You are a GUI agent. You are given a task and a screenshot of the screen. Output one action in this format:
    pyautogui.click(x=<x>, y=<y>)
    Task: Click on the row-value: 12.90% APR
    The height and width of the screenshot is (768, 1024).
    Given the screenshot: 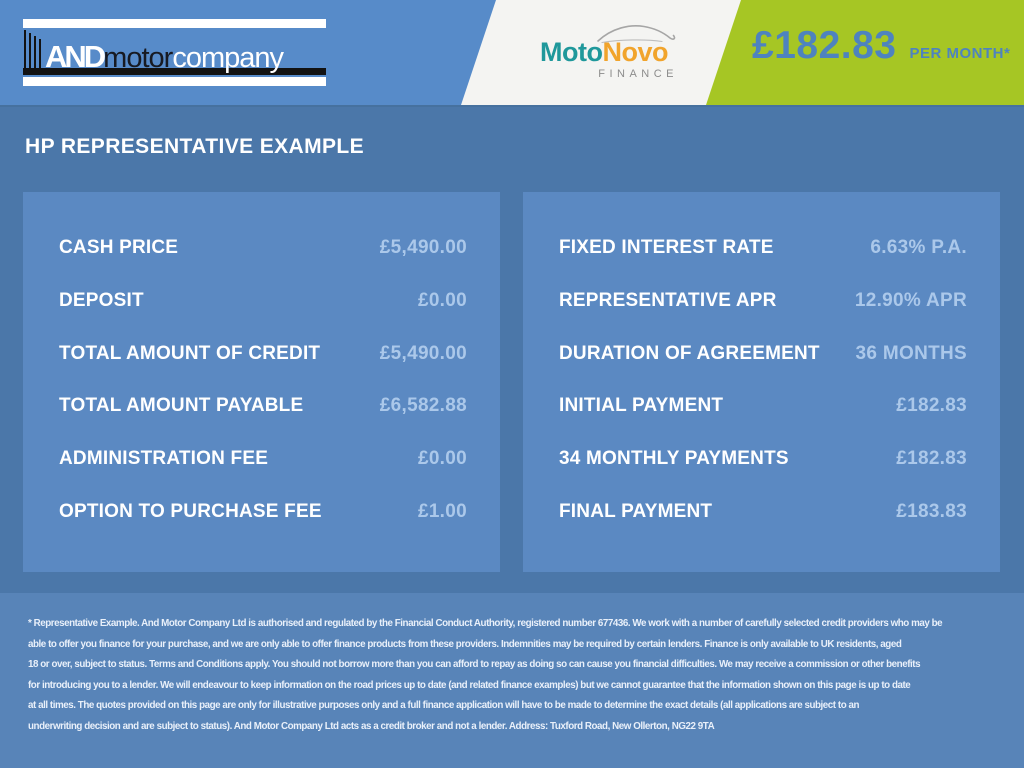 What is the action you would take?
    pyautogui.click(x=910, y=300)
    